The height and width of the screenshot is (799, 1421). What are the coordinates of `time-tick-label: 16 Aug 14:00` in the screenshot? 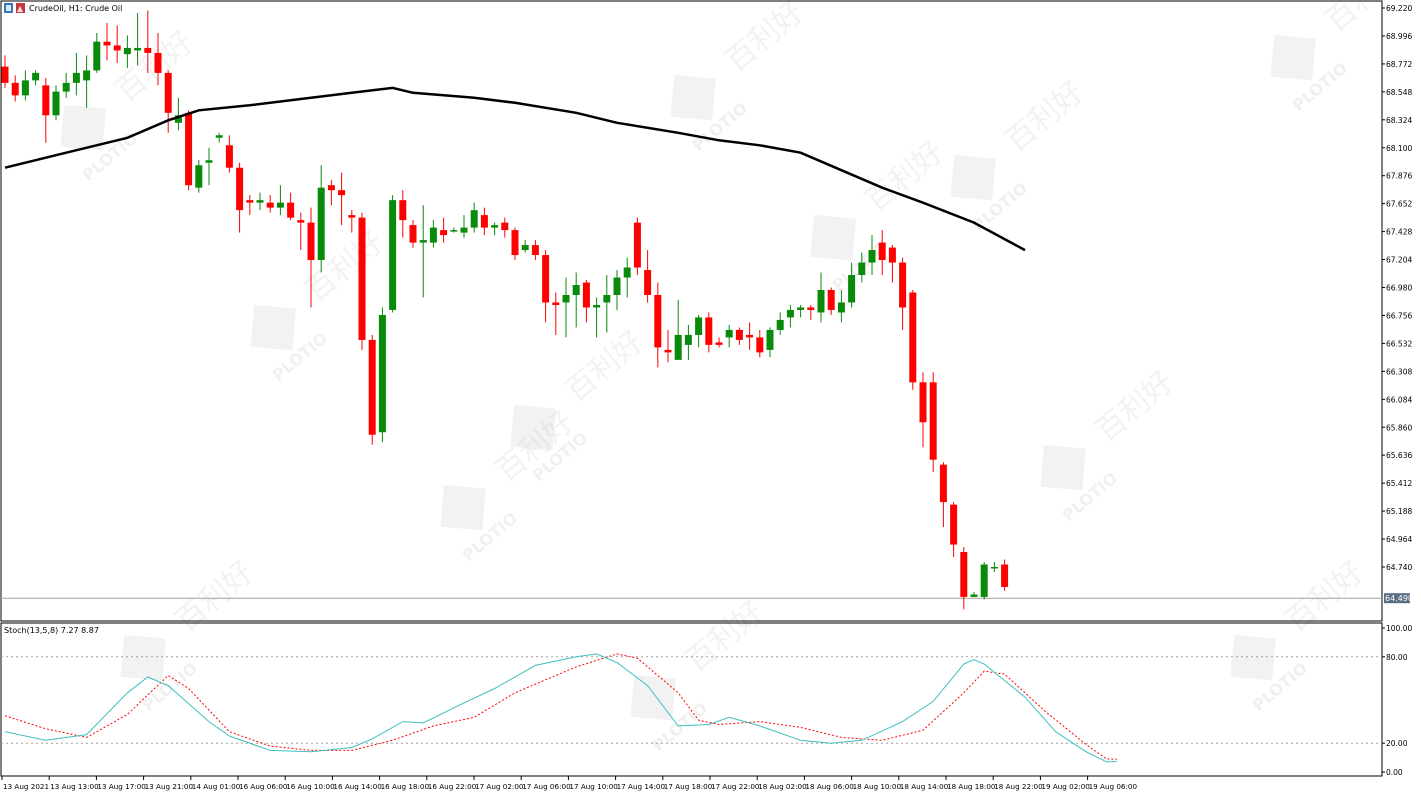 It's located at (357, 786).